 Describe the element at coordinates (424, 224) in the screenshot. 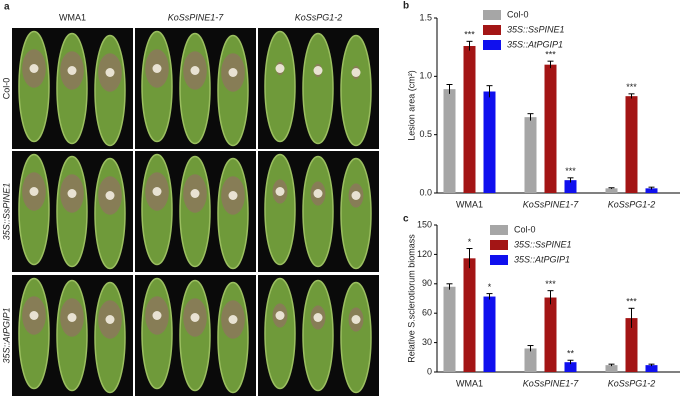

I see `y-tick-label: 150` at that location.